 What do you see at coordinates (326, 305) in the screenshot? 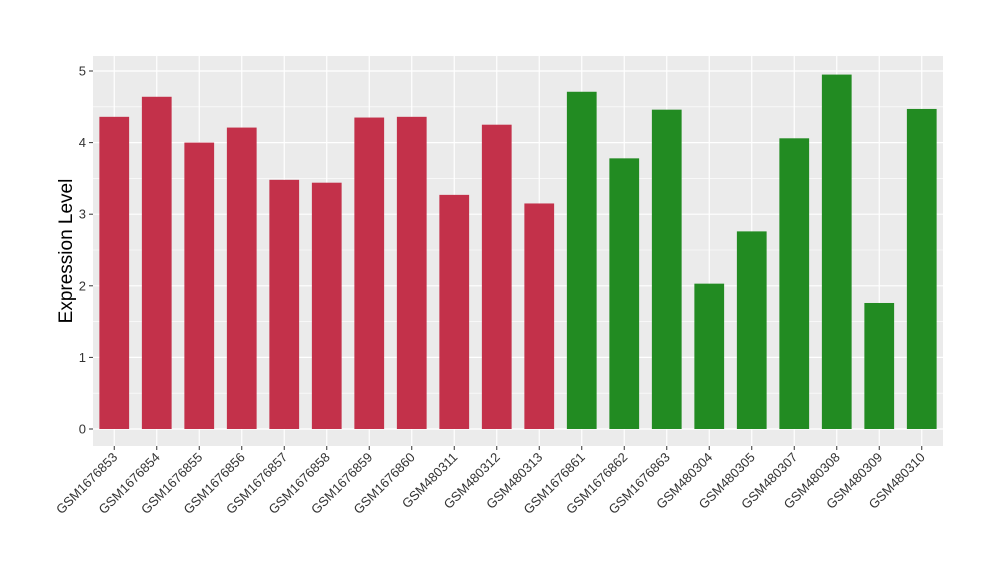
I see `bar-GSM1676858` at bounding box center [326, 305].